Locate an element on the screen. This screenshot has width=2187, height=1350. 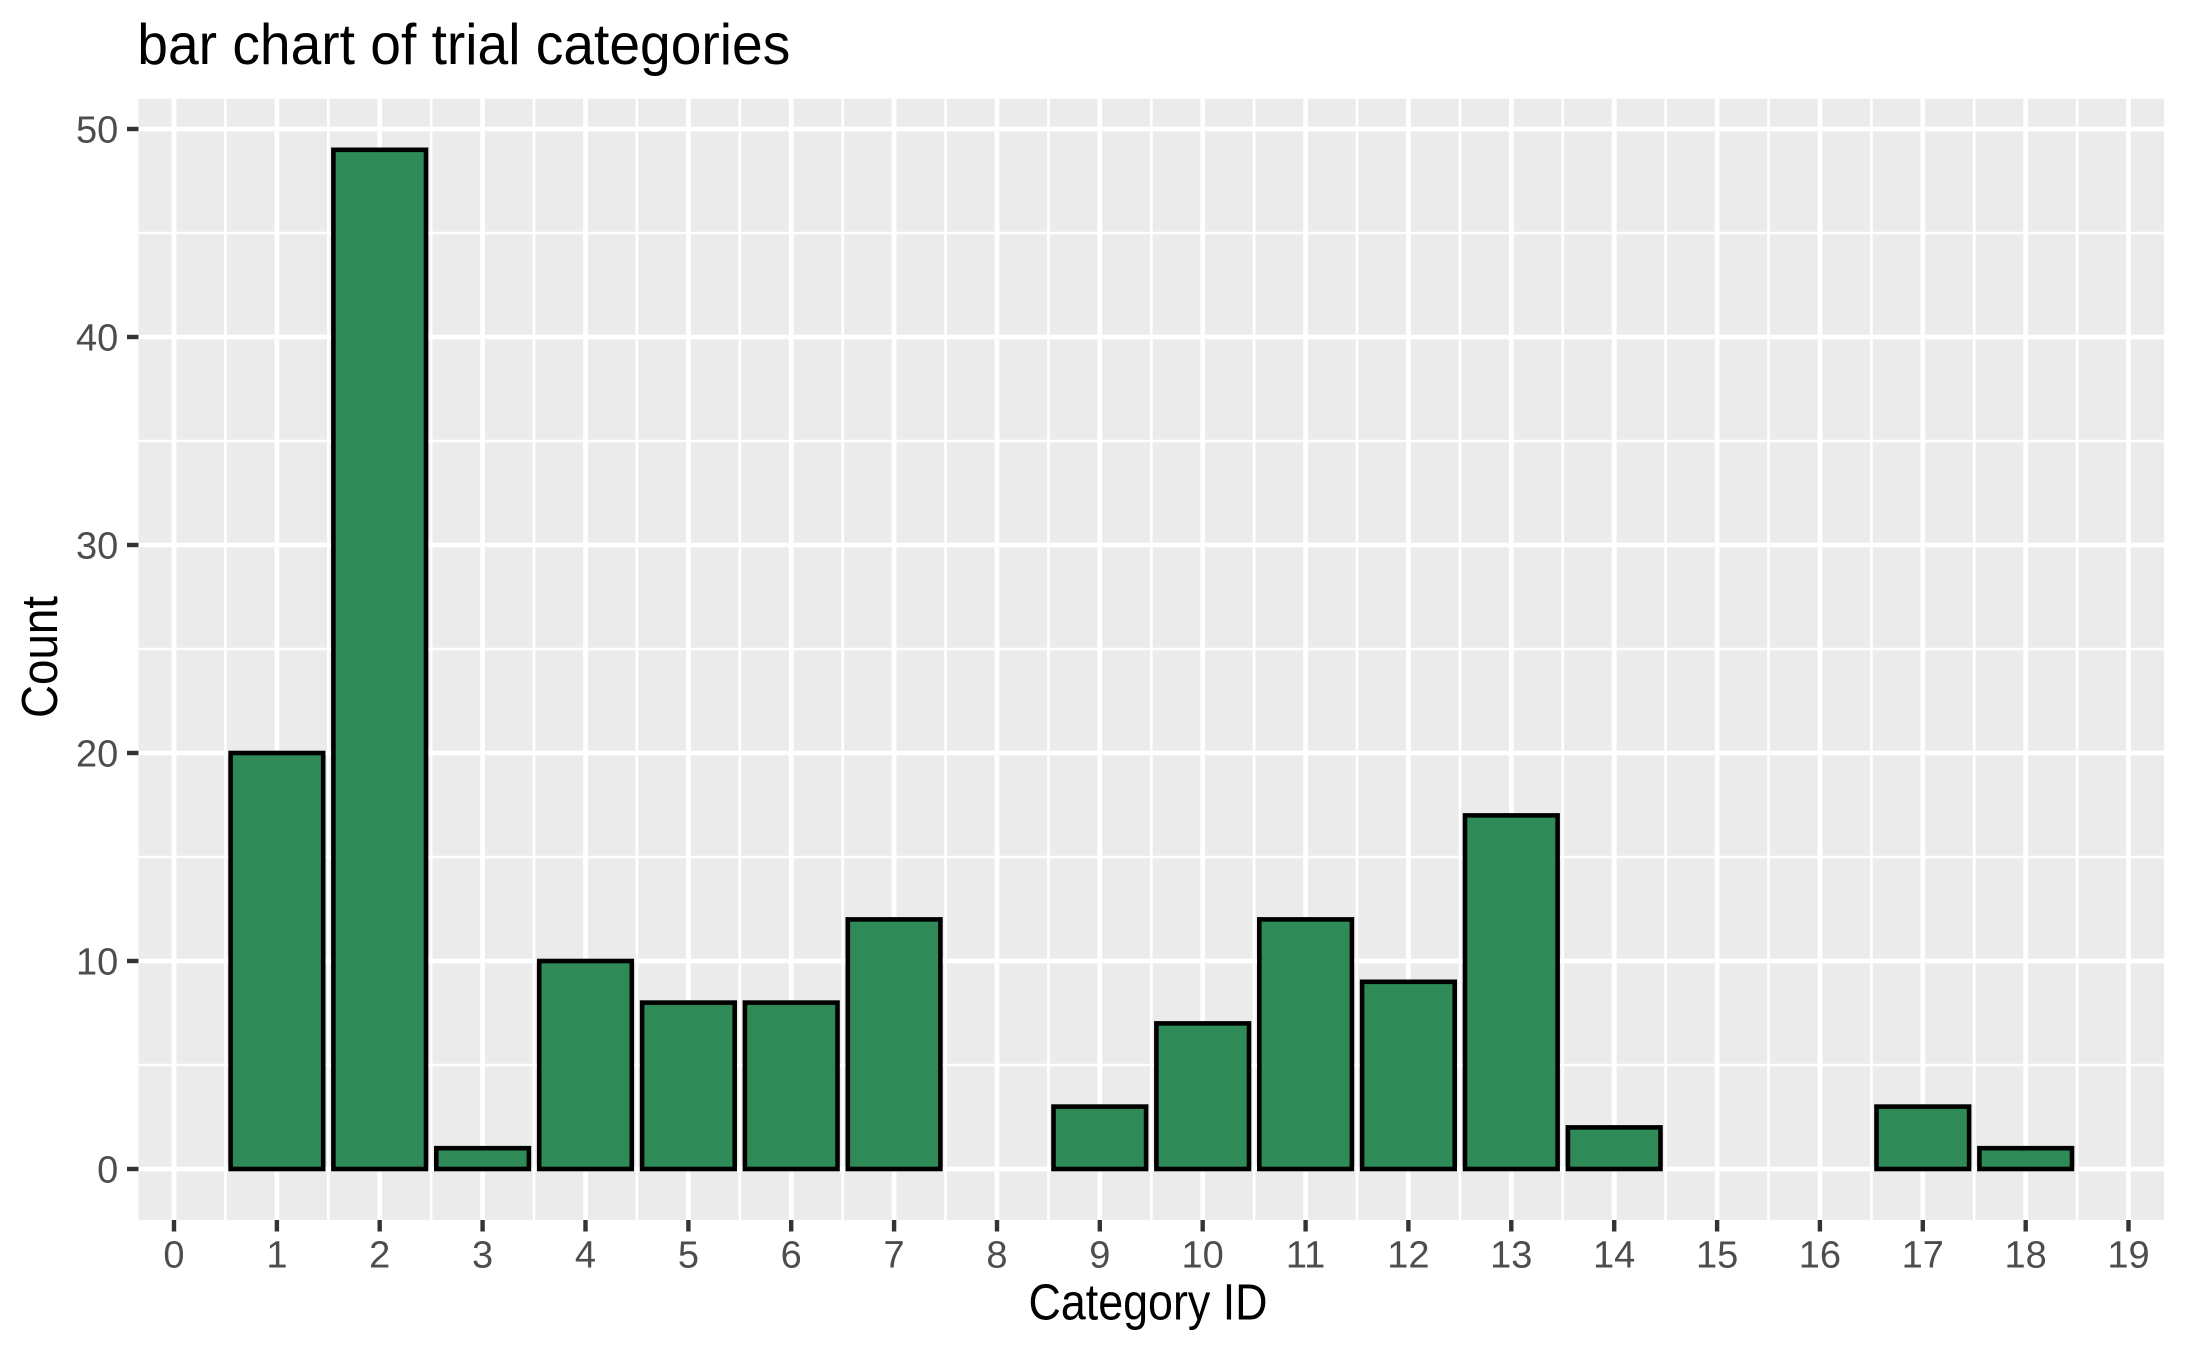
svg-text: 7 is located at coordinates (894, 1256).